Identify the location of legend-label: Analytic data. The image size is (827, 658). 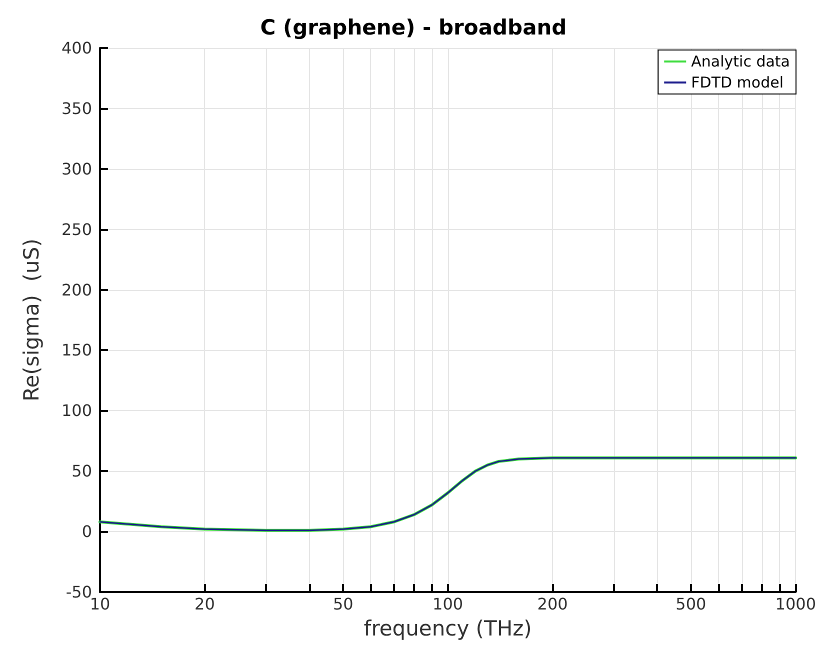
(740, 61).